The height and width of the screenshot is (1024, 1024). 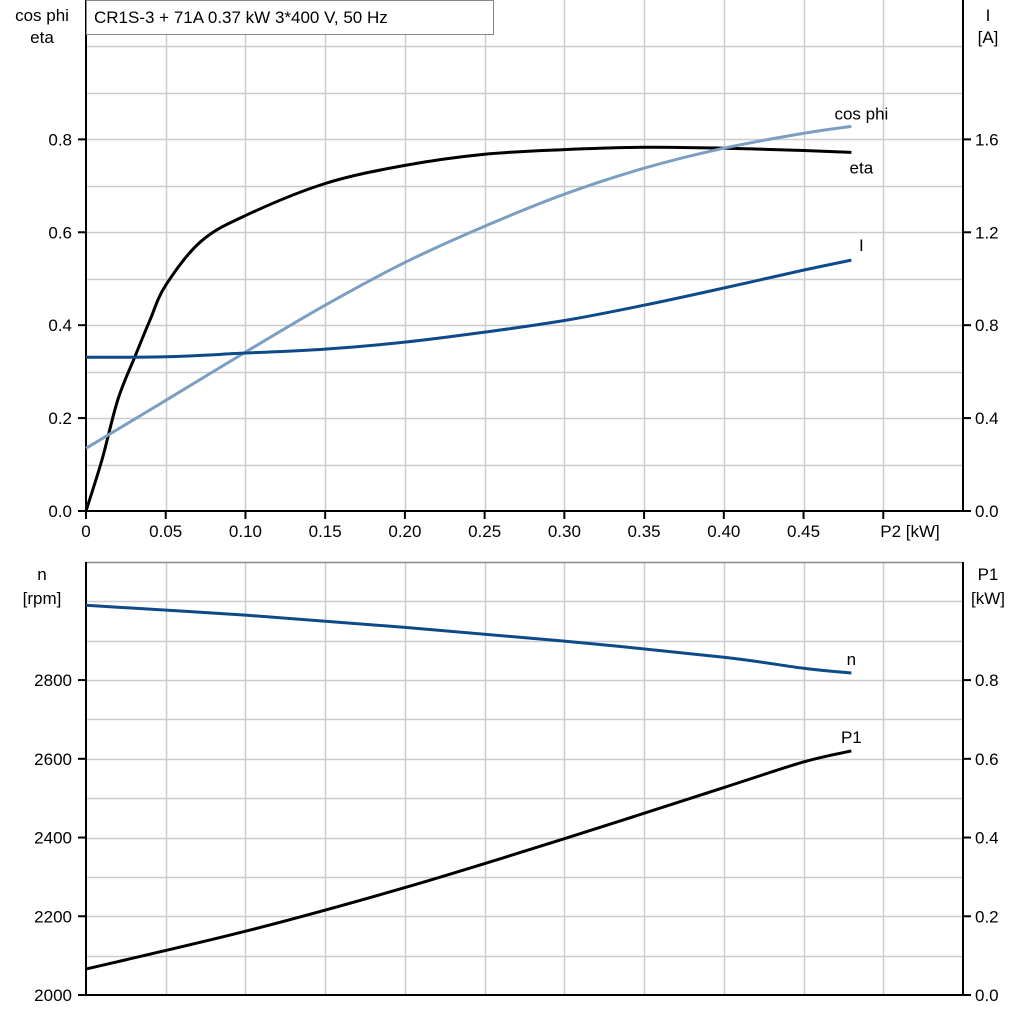 I want to click on y-tick-label-left: 0.4, so click(x=60, y=325).